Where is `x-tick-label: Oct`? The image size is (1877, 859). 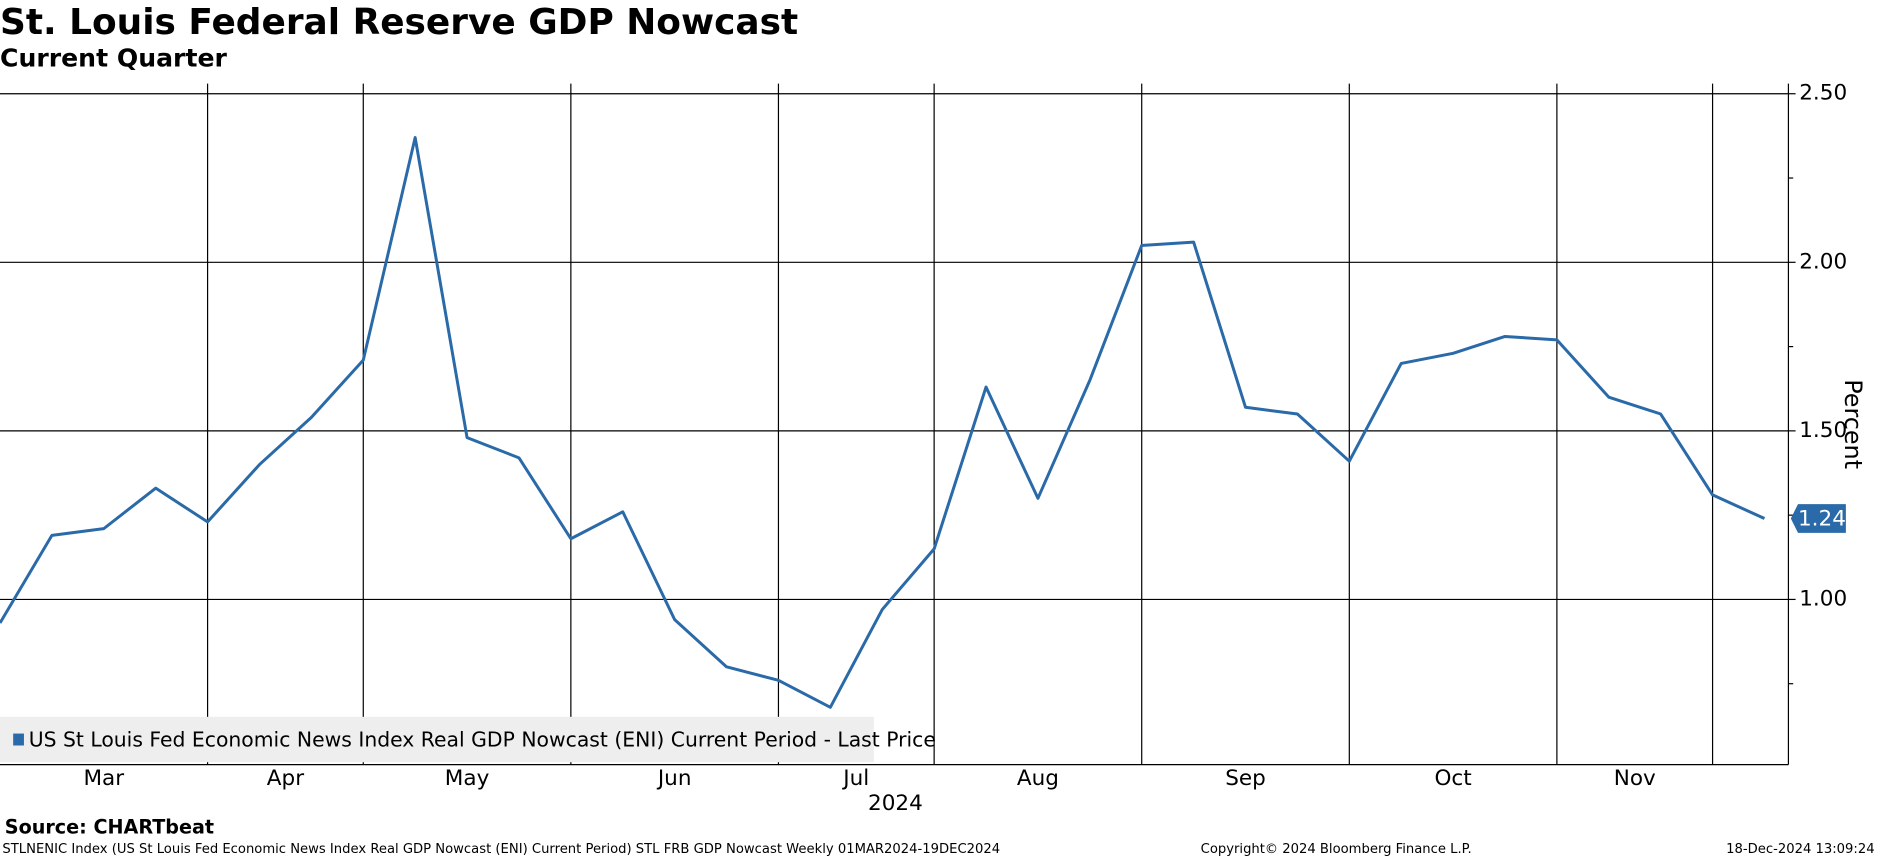 x-tick-label: Oct is located at coordinates (1452, 778).